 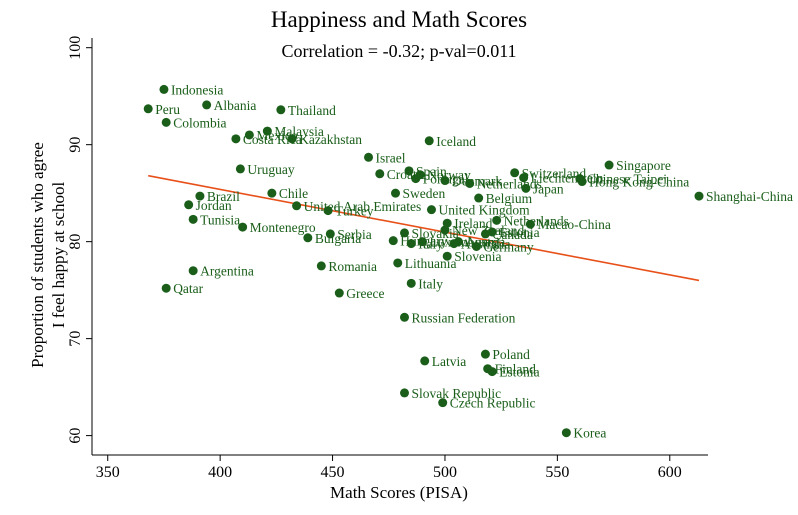 I want to click on point-label: Slovenia, so click(x=477, y=256).